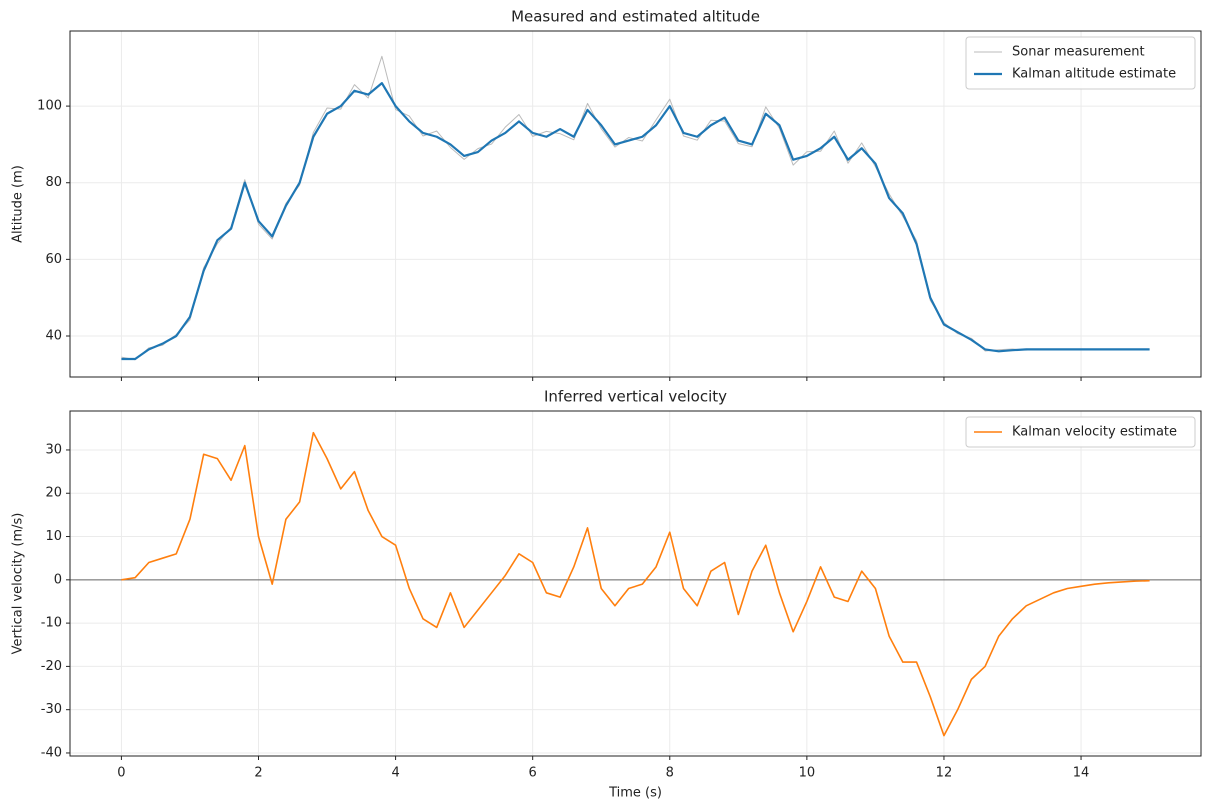  I want to click on y-tick-label: -20, so click(51, 666).